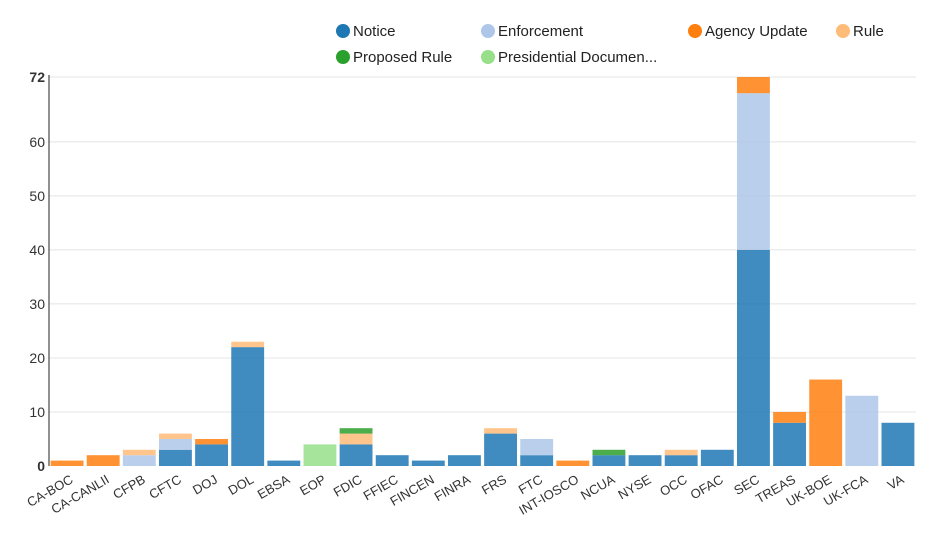 The height and width of the screenshot is (549, 936). I want to click on legend-label-rule: Rule, so click(868, 31).